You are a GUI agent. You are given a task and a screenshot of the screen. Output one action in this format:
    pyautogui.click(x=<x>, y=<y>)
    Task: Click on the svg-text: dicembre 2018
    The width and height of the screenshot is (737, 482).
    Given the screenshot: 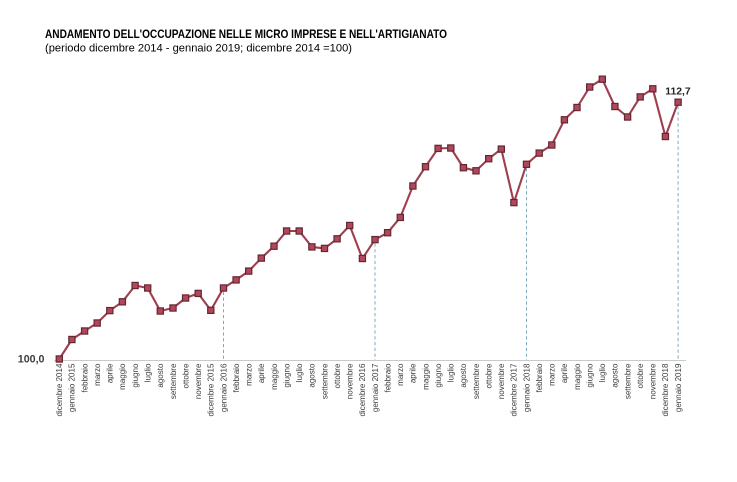 What is the action you would take?
    pyautogui.click(x=665, y=389)
    